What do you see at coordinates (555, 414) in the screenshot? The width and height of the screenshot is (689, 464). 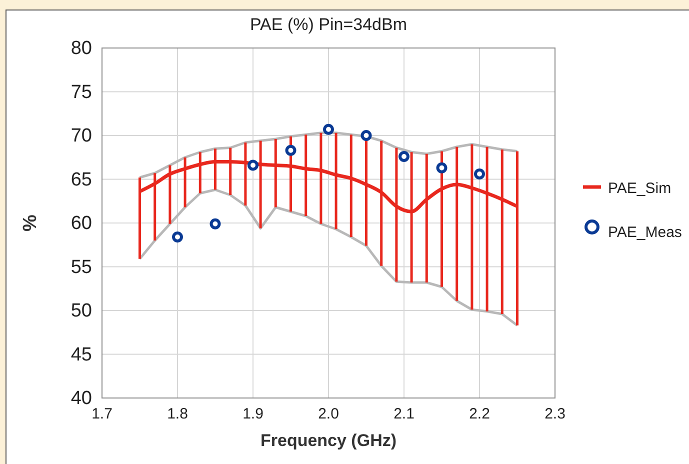 I see `x-tick-label: 2.3` at bounding box center [555, 414].